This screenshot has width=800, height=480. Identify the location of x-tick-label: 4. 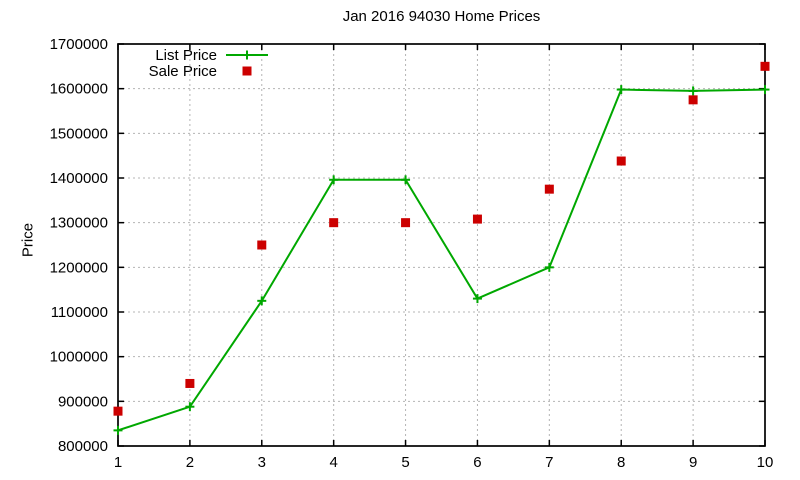
(333, 462).